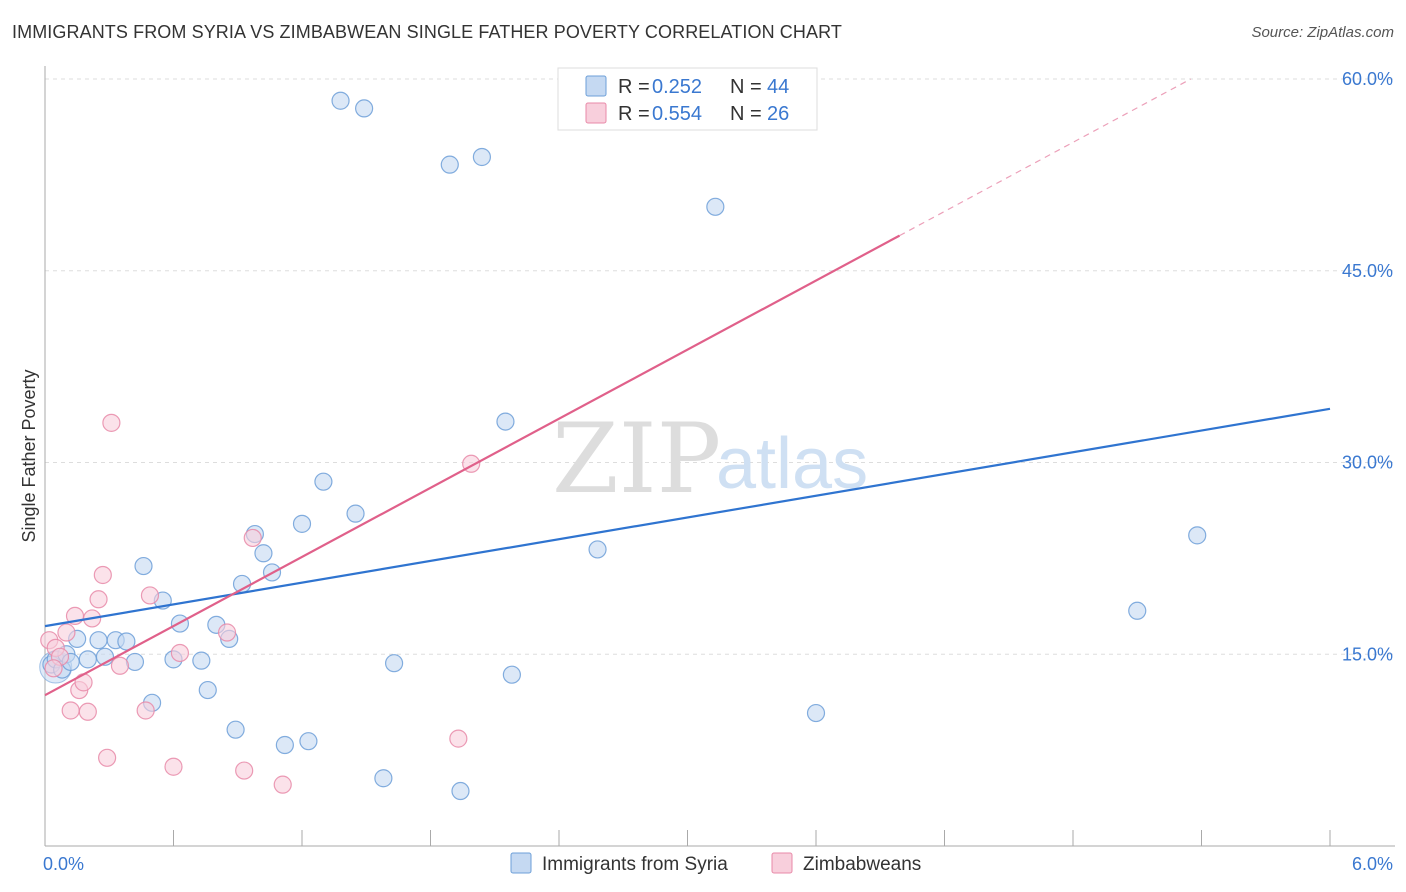 This screenshot has height=892, width=1406. What do you see at coordinates (792, 464) in the screenshot?
I see `watermark-atlas: atlas` at bounding box center [792, 464].